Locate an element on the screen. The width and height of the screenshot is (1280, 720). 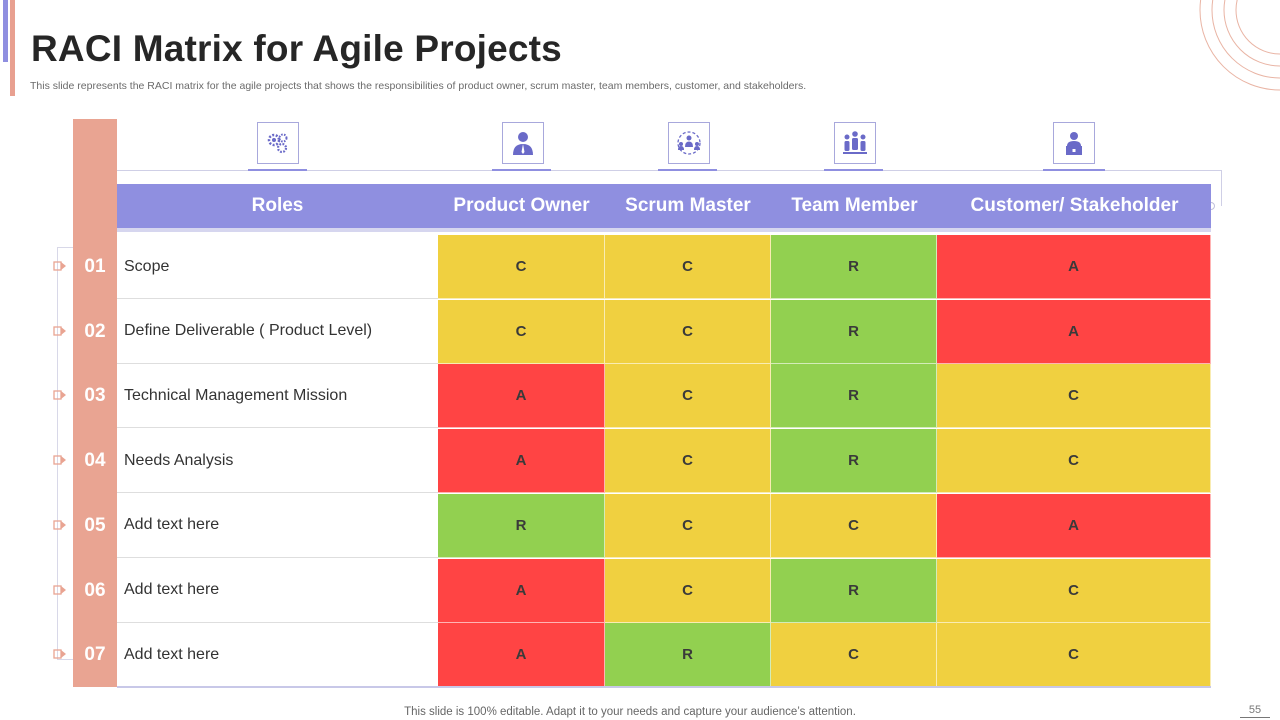
table-row: 06 Add text here A C R C is located at coordinates (632, 590).